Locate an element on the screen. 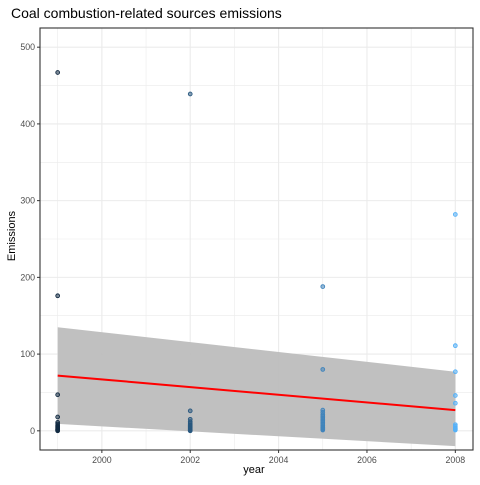 The width and height of the screenshot is (480, 485). x-axis: 2000 2002 2004 2006 2008 is located at coordinates (278, 457).